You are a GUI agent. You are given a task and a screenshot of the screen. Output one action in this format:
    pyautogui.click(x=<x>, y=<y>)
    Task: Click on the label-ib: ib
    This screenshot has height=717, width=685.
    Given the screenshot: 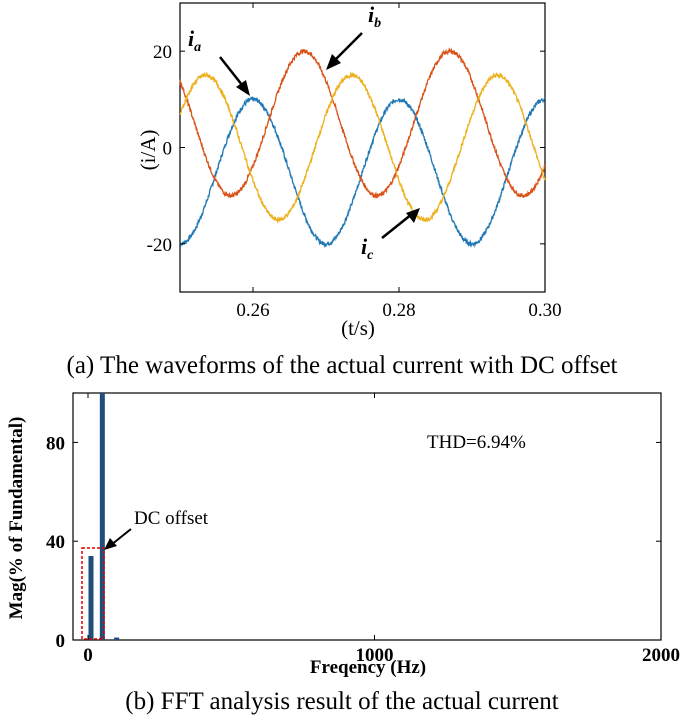 What is the action you would take?
    pyautogui.click(x=374, y=16)
    